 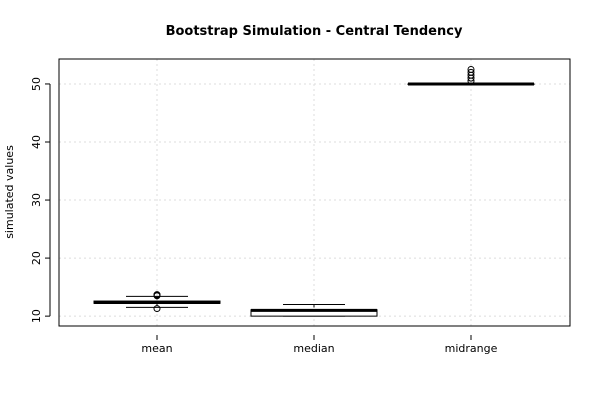 I want to click on boxplot-mean, so click(x=157, y=302).